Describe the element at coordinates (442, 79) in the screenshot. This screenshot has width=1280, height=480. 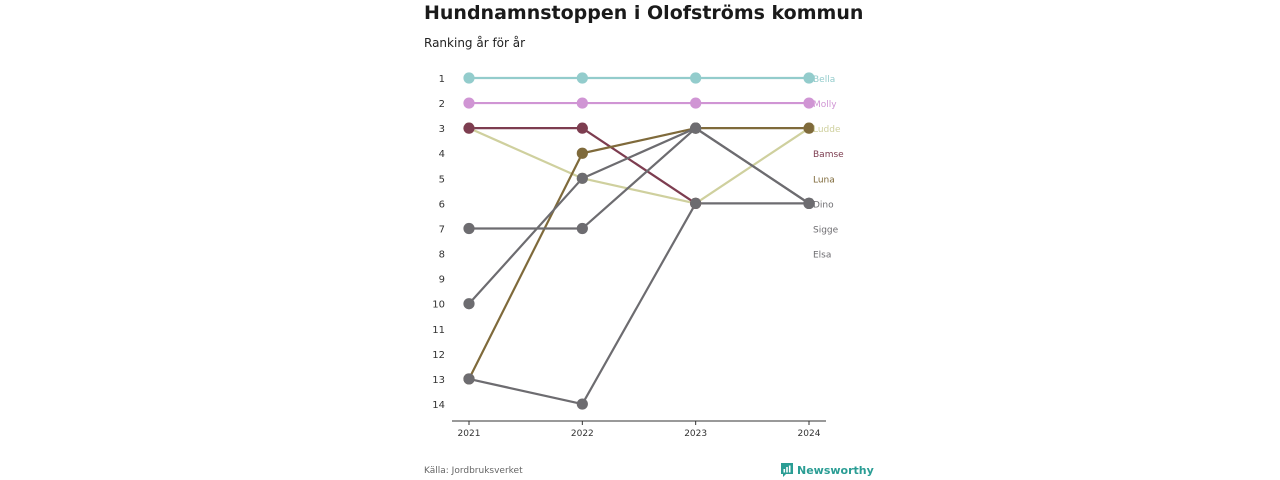
I see `y-tick-label: 1` at that location.